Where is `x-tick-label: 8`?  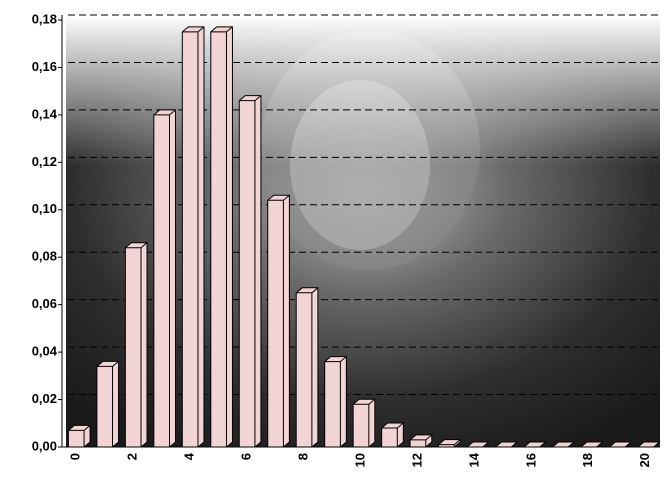 x-tick-label: 8 is located at coordinates (302, 456).